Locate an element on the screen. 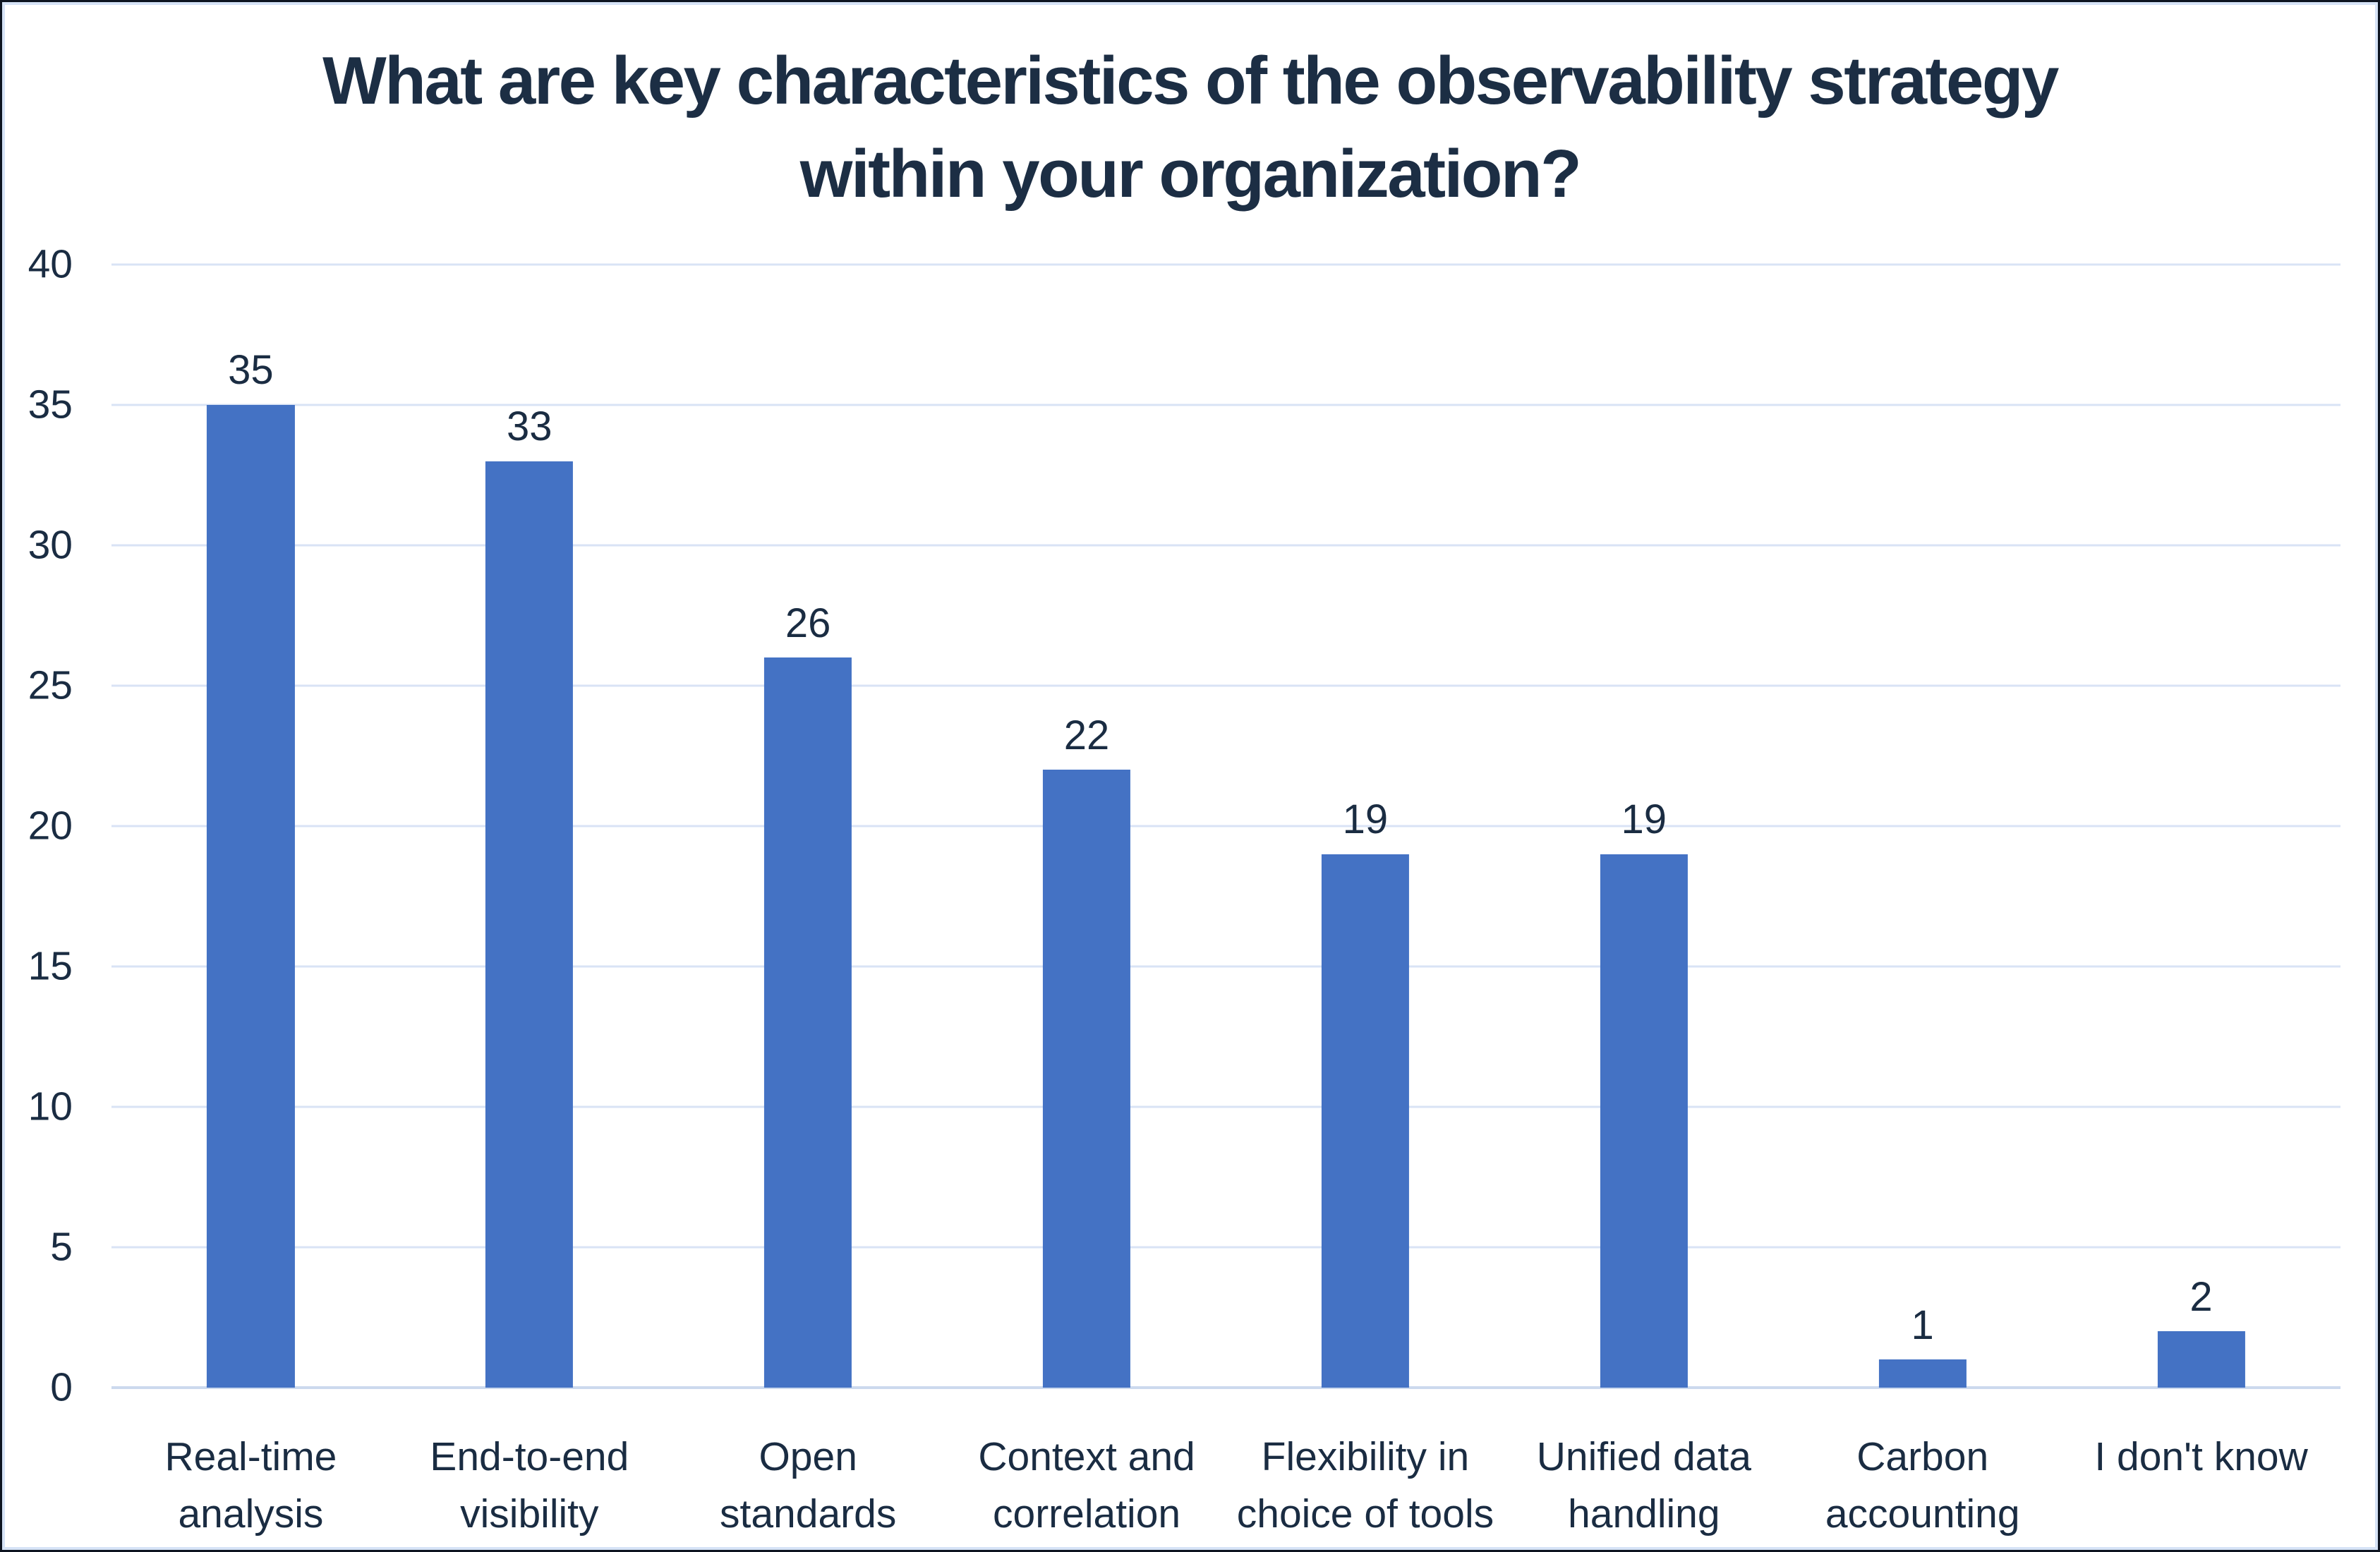 The height and width of the screenshot is (1552, 2380). x-axis-label-line: Real-time is located at coordinates (250, 1456).